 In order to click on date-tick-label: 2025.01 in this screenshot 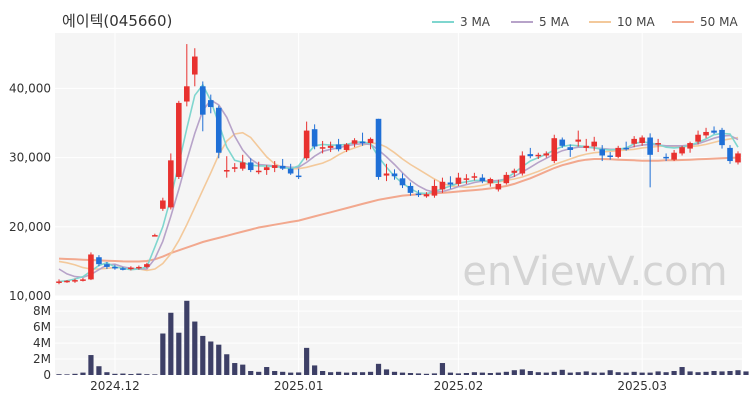, I will do `click(299, 386)`.